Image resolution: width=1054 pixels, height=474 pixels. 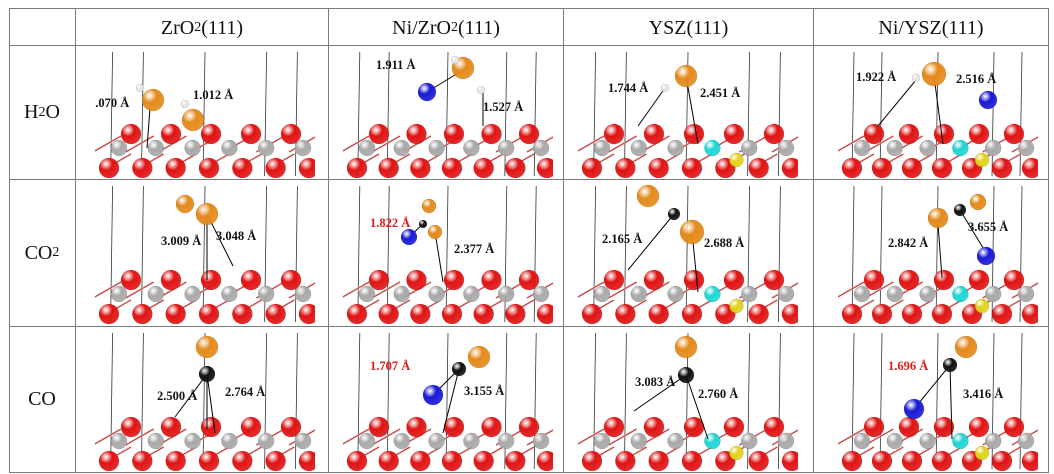 I want to click on distance-label: 2.165 Å, so click(x=622, y=239).